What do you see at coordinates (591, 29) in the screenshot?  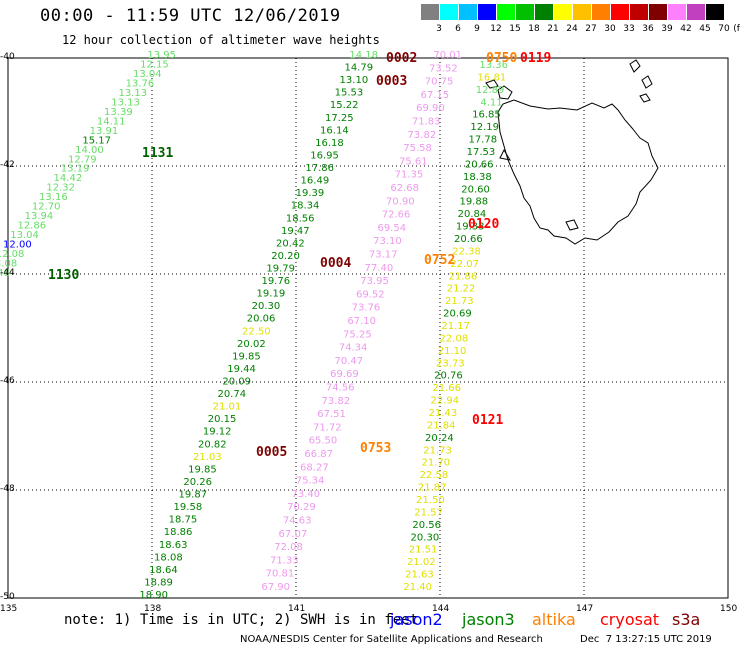 I see `scale-label: 27` at bounding box center [591, 29].